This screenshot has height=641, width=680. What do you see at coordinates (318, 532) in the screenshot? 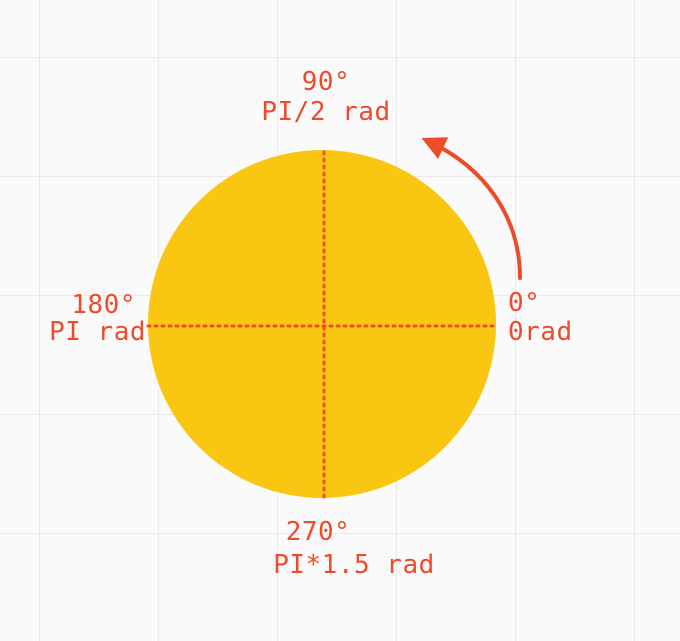
I see `label-bottom-degrees: 270°` at bounding box center [318, 532].